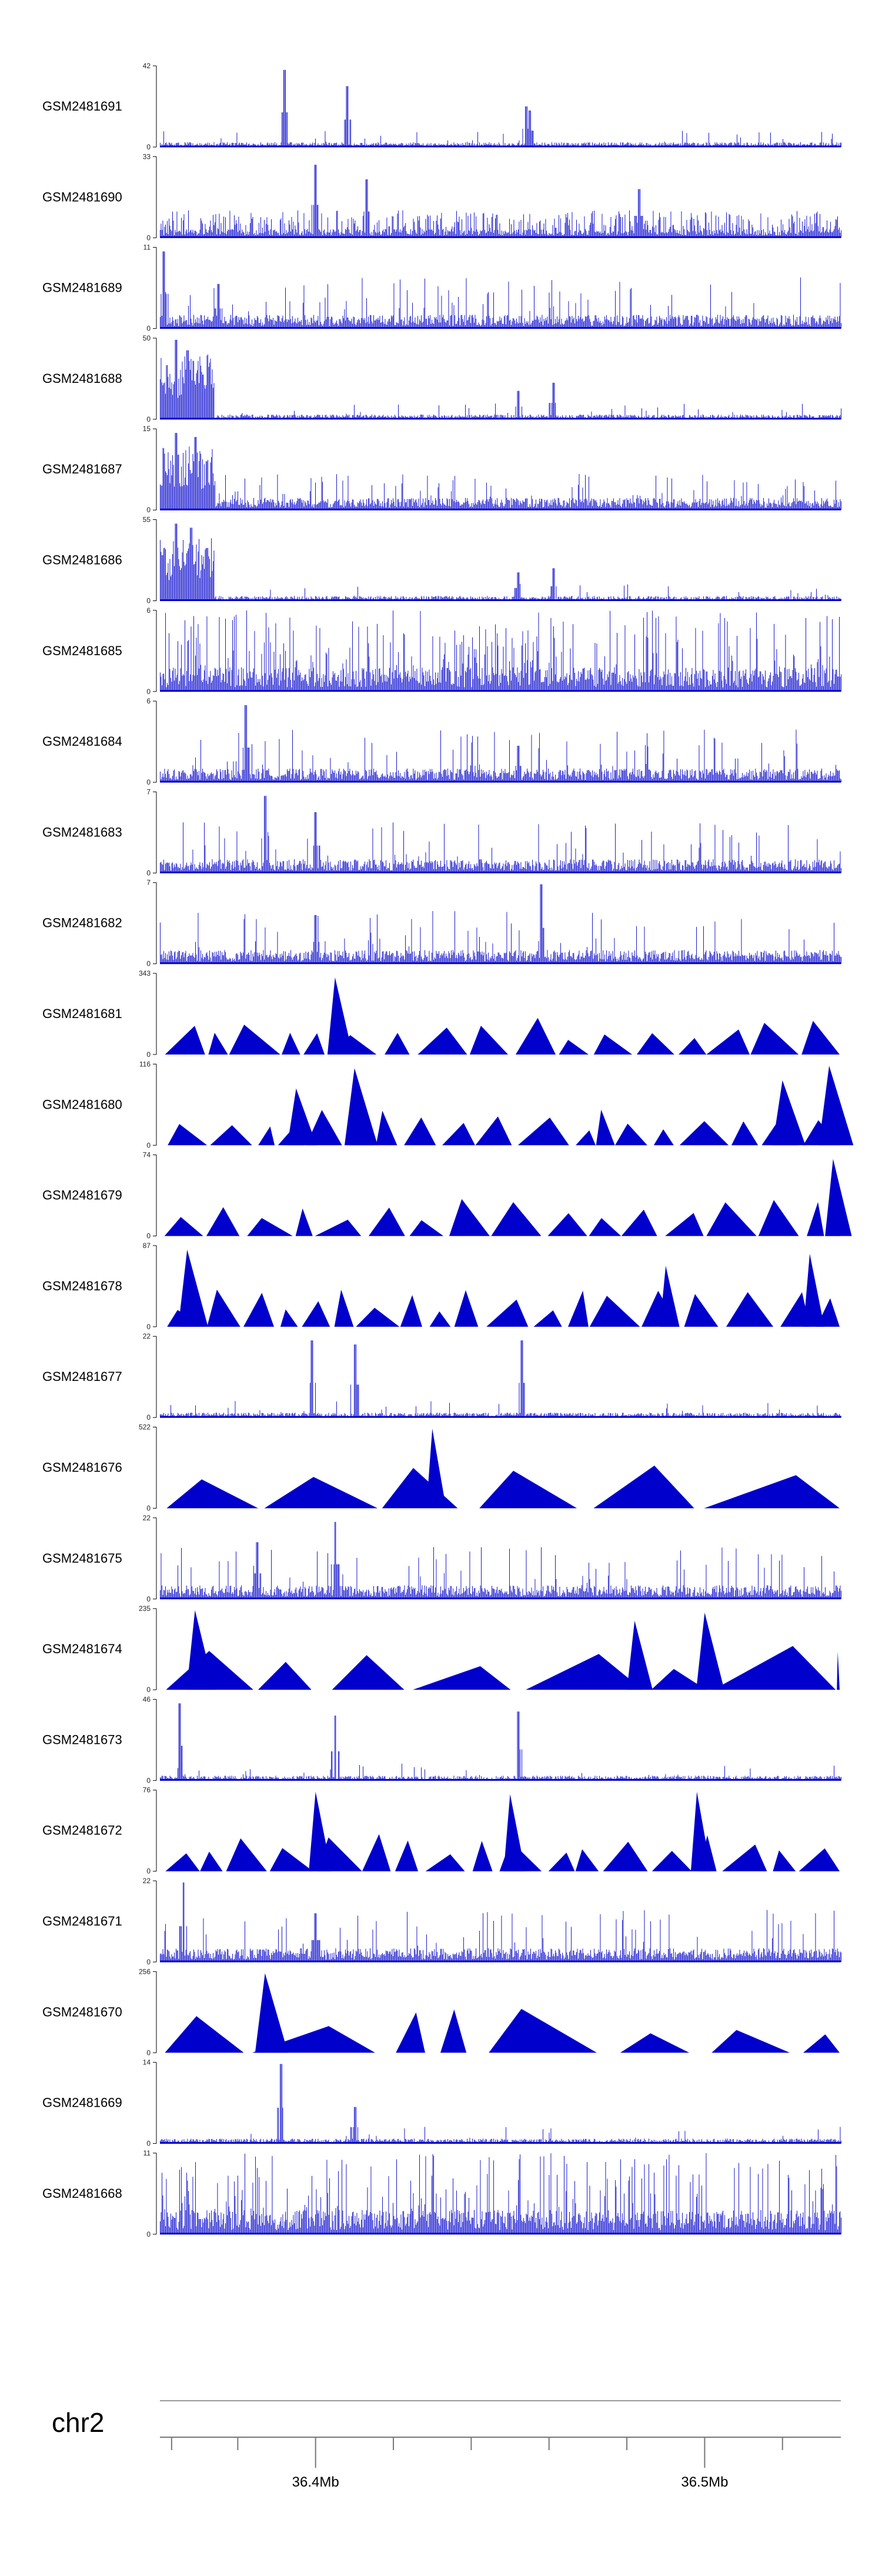 This screenshot has width=882, height=2576. Describe the element at coordinates (78, 2422) in the screenshot. I see `chromosome-label: chr2` at that location.